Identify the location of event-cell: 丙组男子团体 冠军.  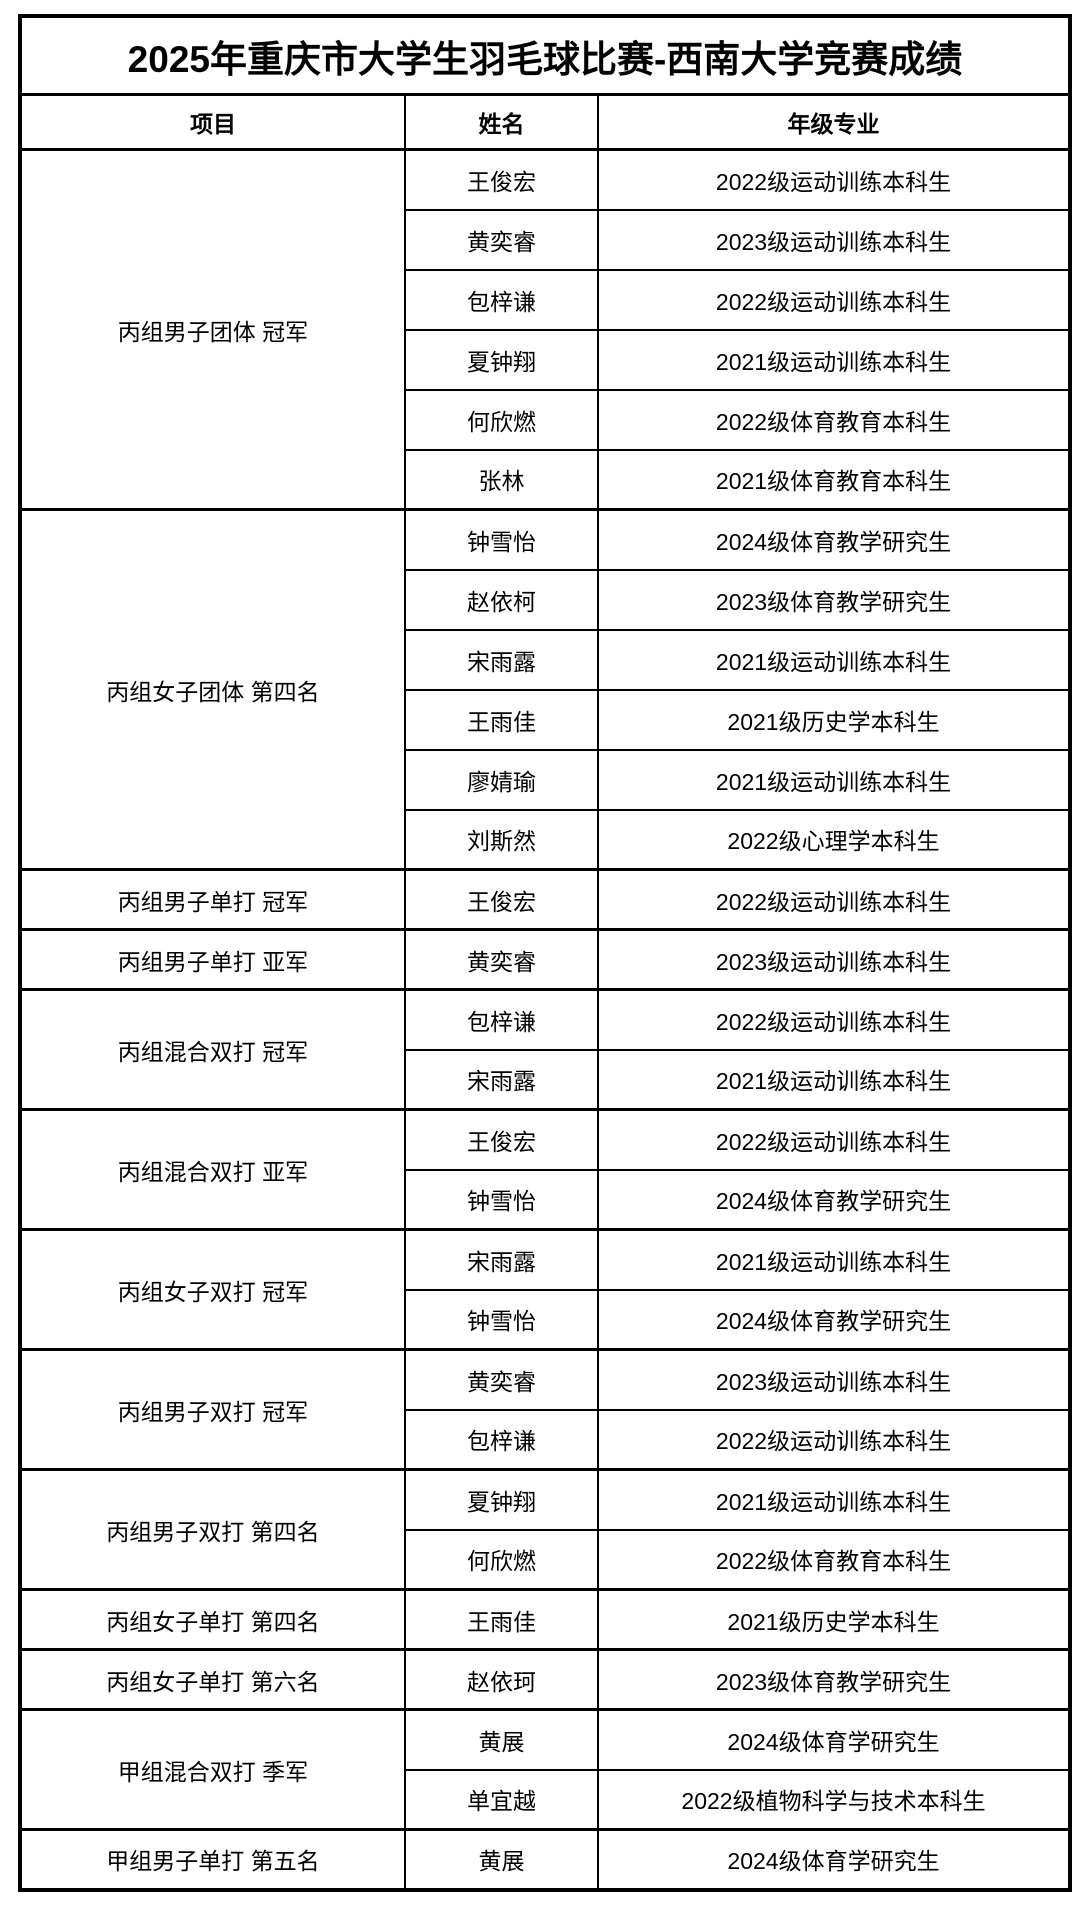
(212, 329).